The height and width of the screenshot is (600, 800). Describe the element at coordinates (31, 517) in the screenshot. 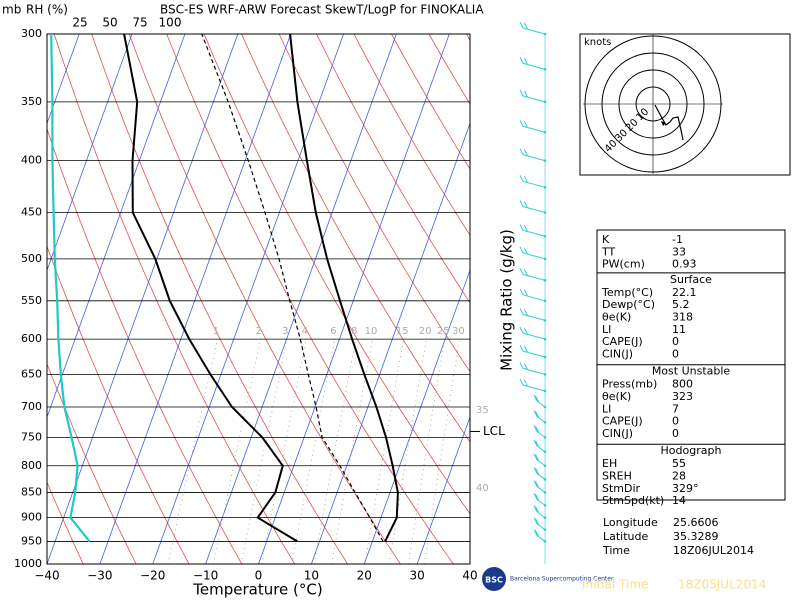

I see `y-tick-label: 900` at that location.